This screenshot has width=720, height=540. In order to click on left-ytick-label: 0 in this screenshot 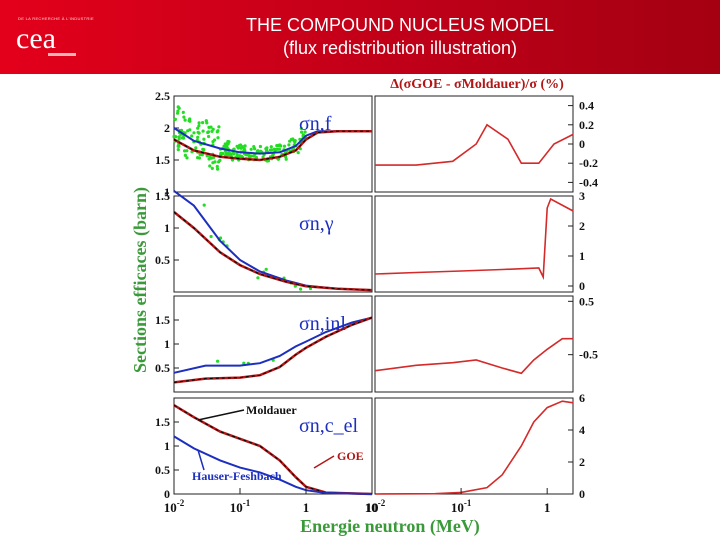, I will do `click(167, 494)`.